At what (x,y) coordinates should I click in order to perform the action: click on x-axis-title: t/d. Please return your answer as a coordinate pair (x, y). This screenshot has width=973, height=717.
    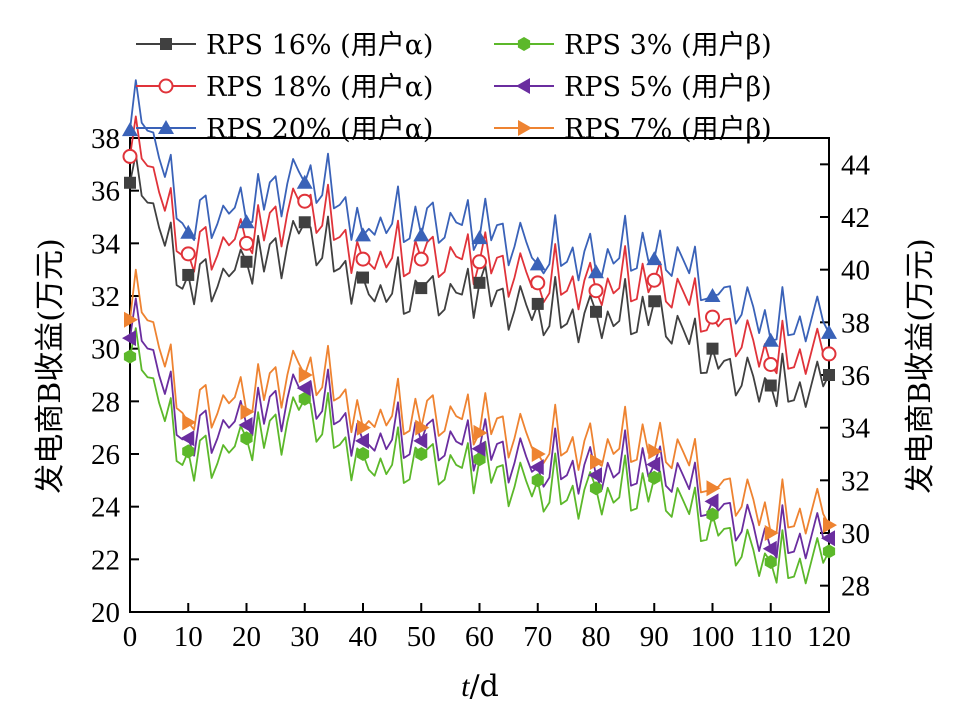
    Looking at the image, I should click on (480, 686).